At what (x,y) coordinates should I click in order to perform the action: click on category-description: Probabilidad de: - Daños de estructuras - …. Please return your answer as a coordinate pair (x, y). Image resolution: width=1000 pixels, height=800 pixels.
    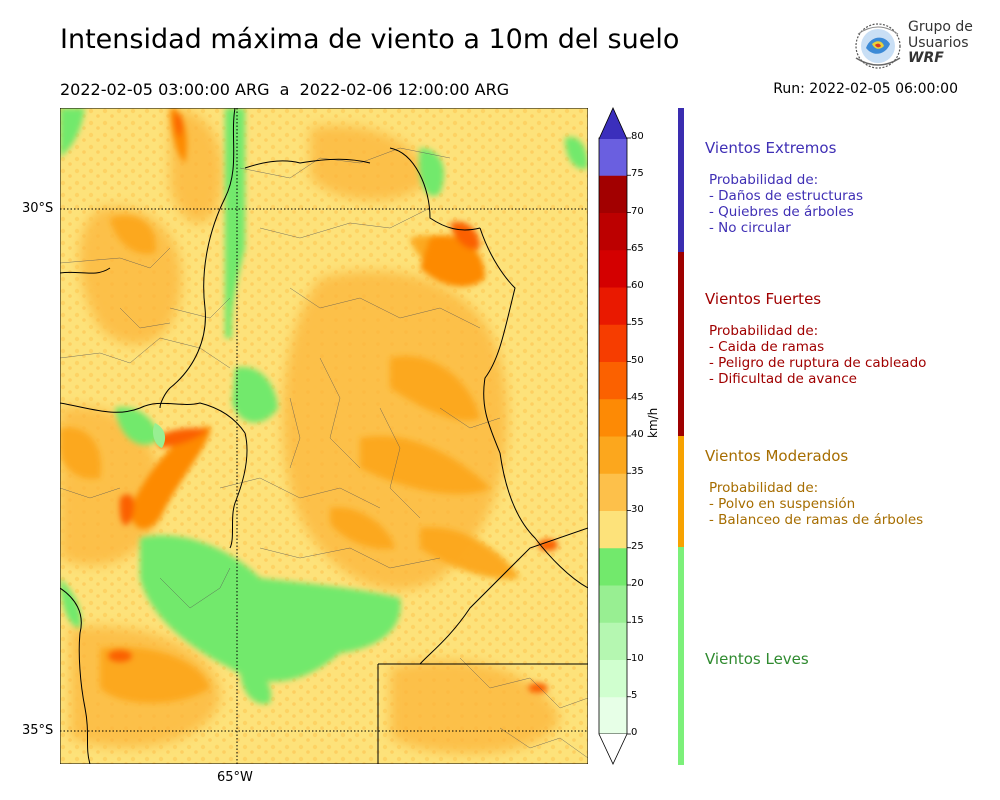
    Looking at the image, I should click on (786, 204).